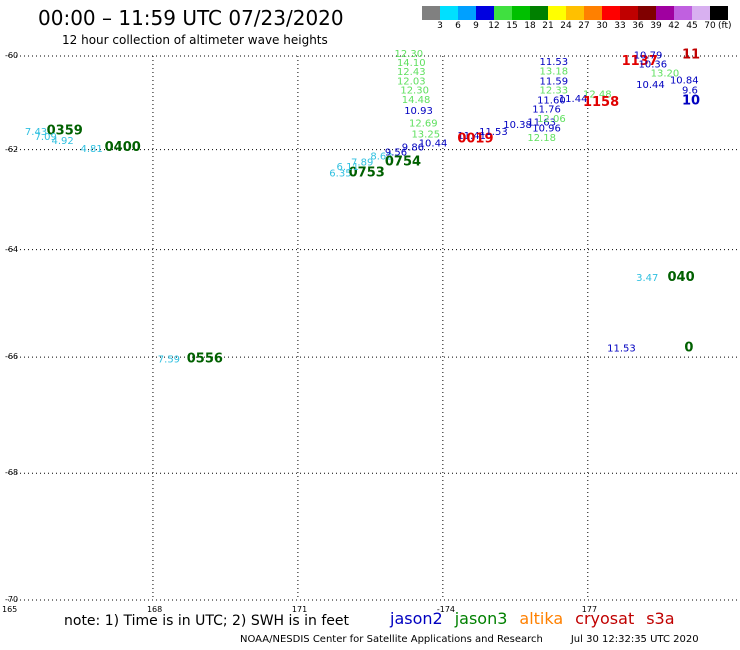  Describe the element at coordinates (494, 26) in the screenshot. I see `colorbar-label: 12` at that location.